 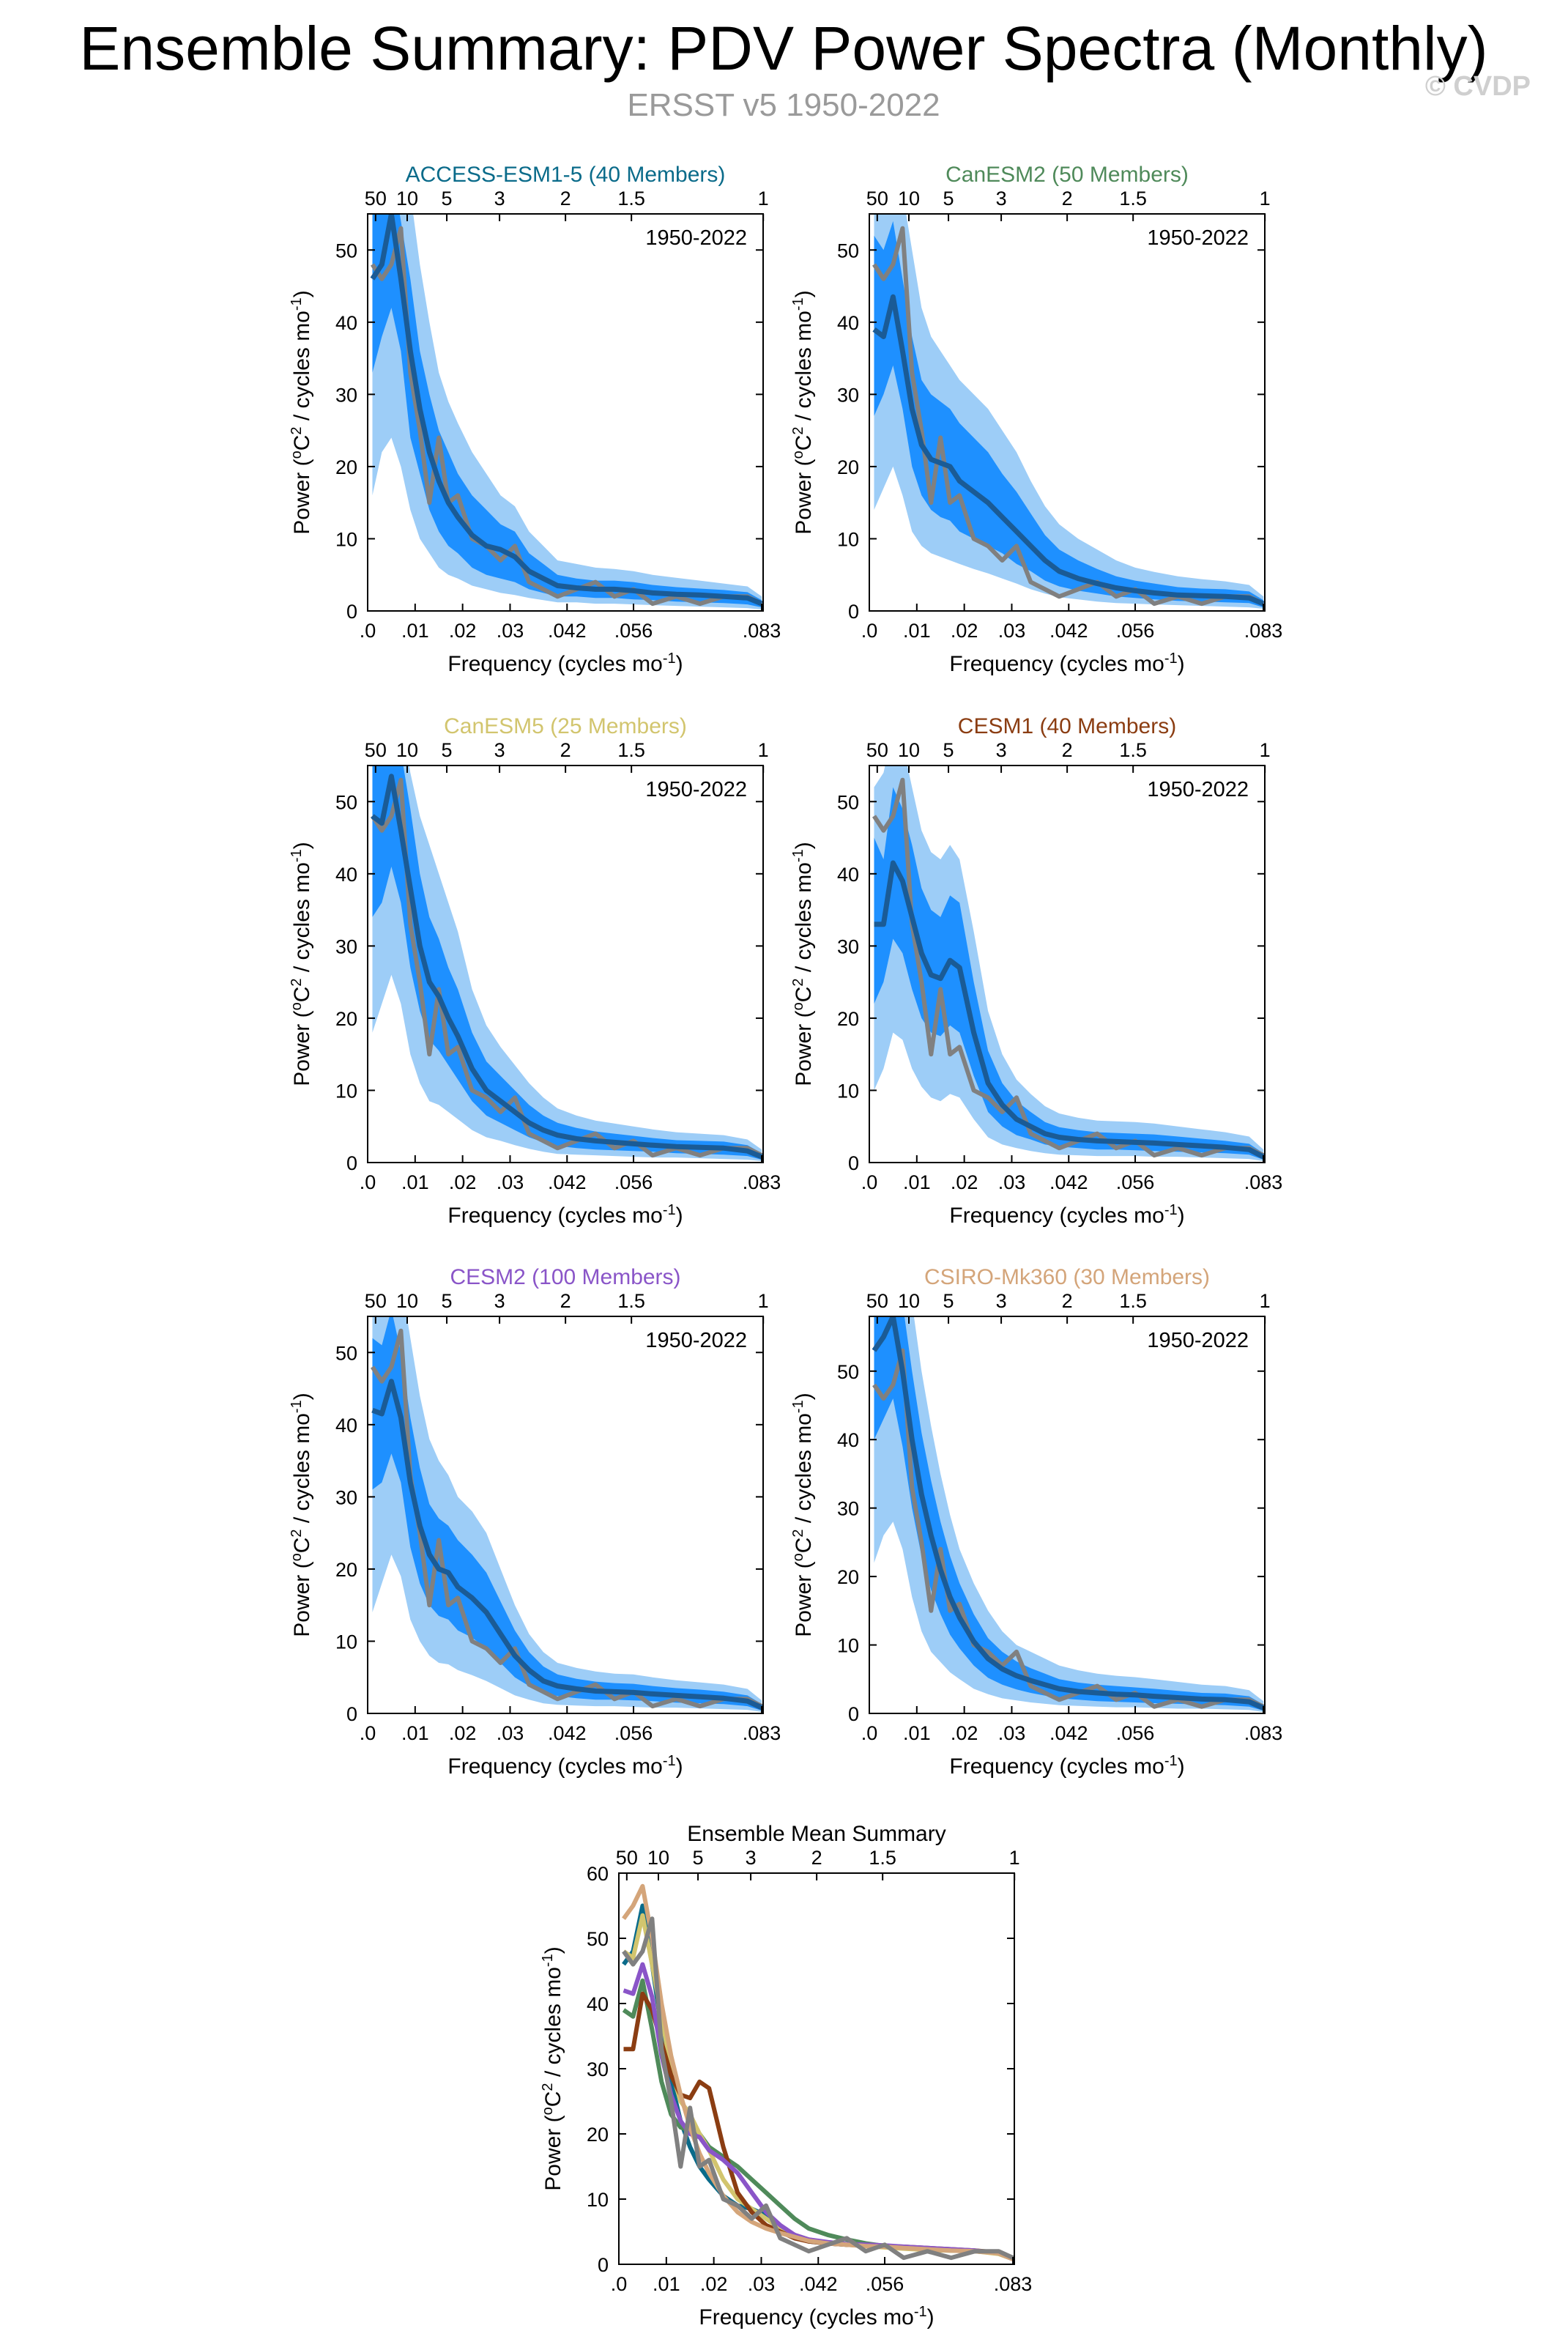 I want to click on band-inner, so click(x=567, y=1513).